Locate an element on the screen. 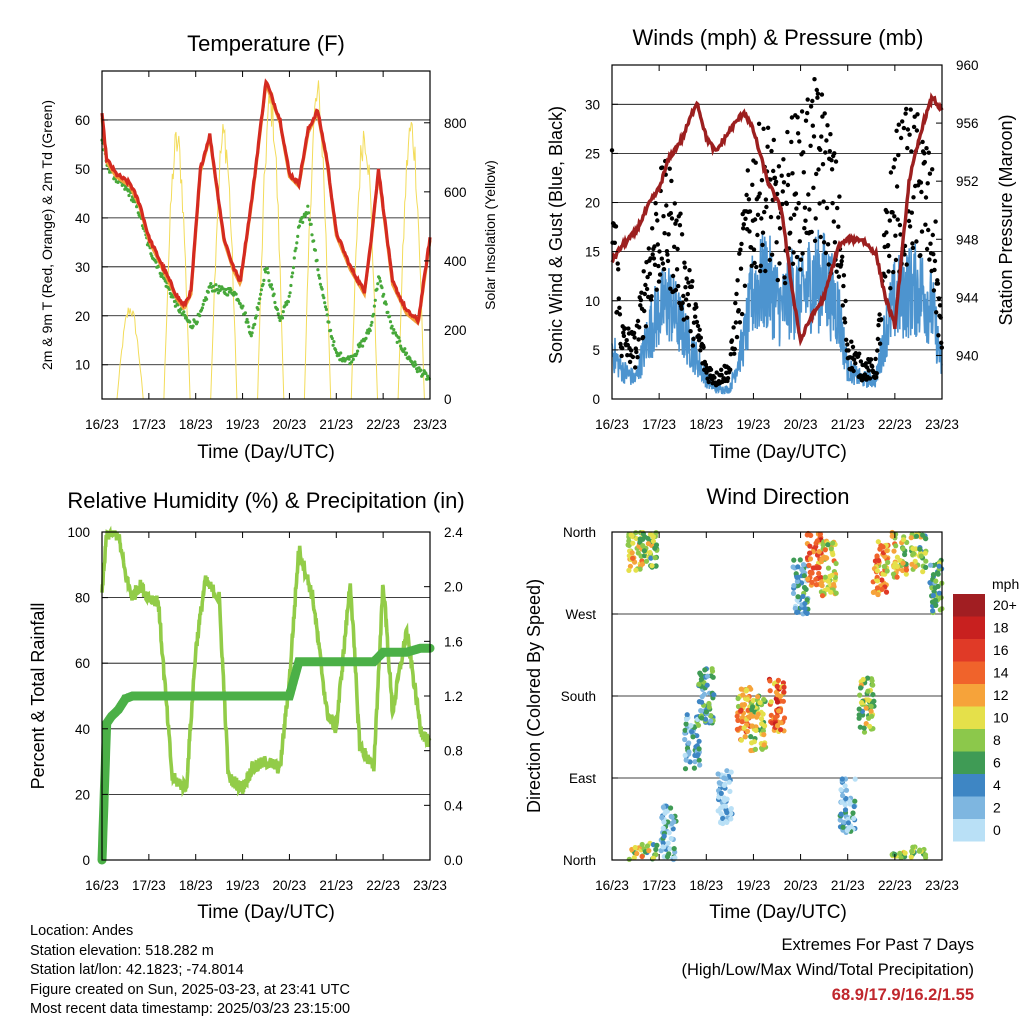  y2-tick-label: 800 is located at coordinates (455, 123).